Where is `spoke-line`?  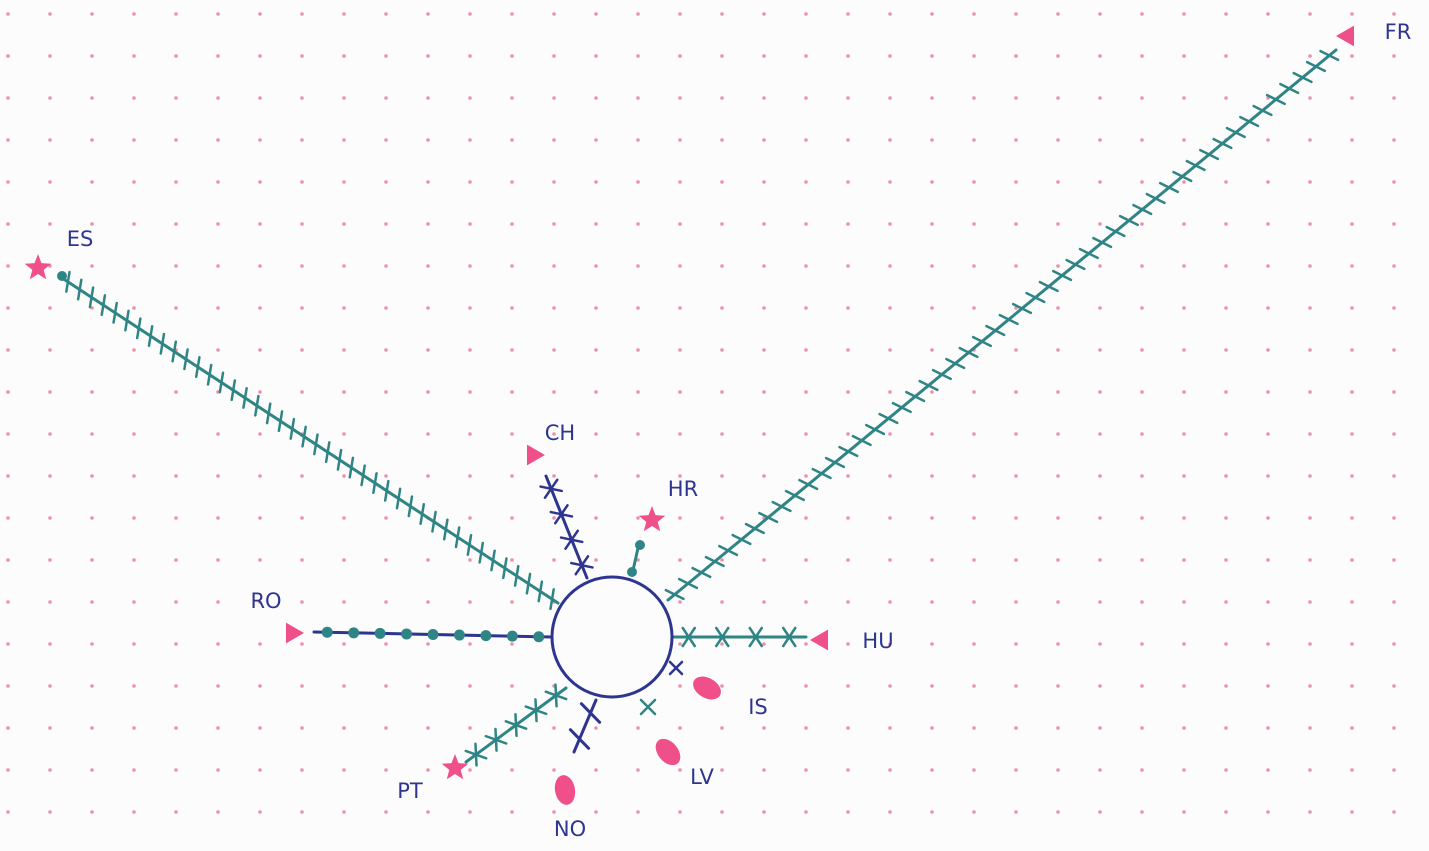 spoke-line is located at coordinates (566, 527).